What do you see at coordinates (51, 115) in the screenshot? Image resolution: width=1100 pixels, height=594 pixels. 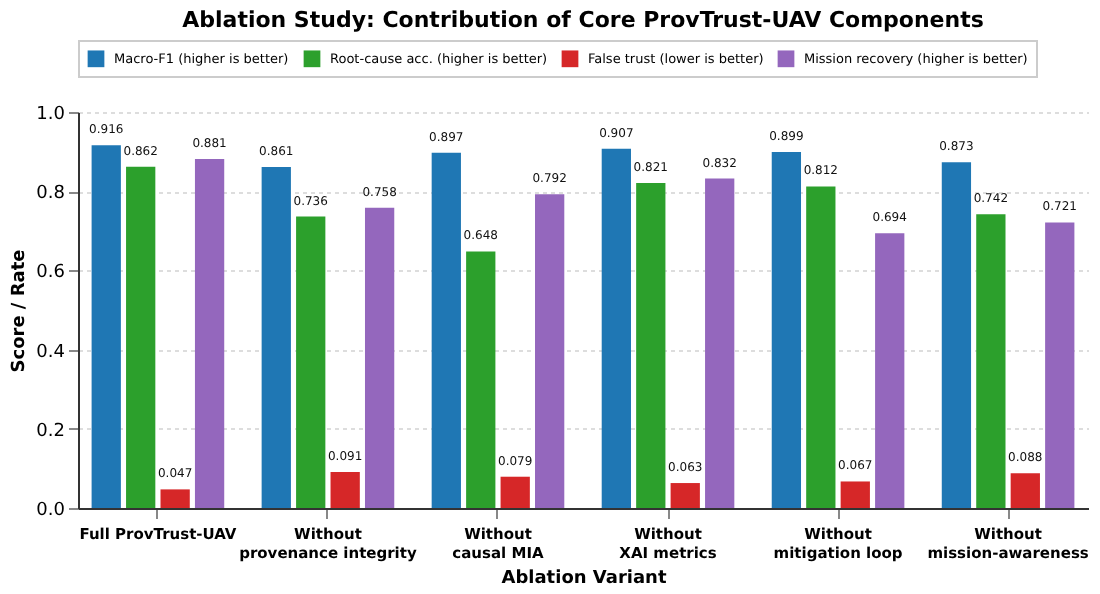 I see `y-tick-label: 1.0` at bounding box center [51, 115].